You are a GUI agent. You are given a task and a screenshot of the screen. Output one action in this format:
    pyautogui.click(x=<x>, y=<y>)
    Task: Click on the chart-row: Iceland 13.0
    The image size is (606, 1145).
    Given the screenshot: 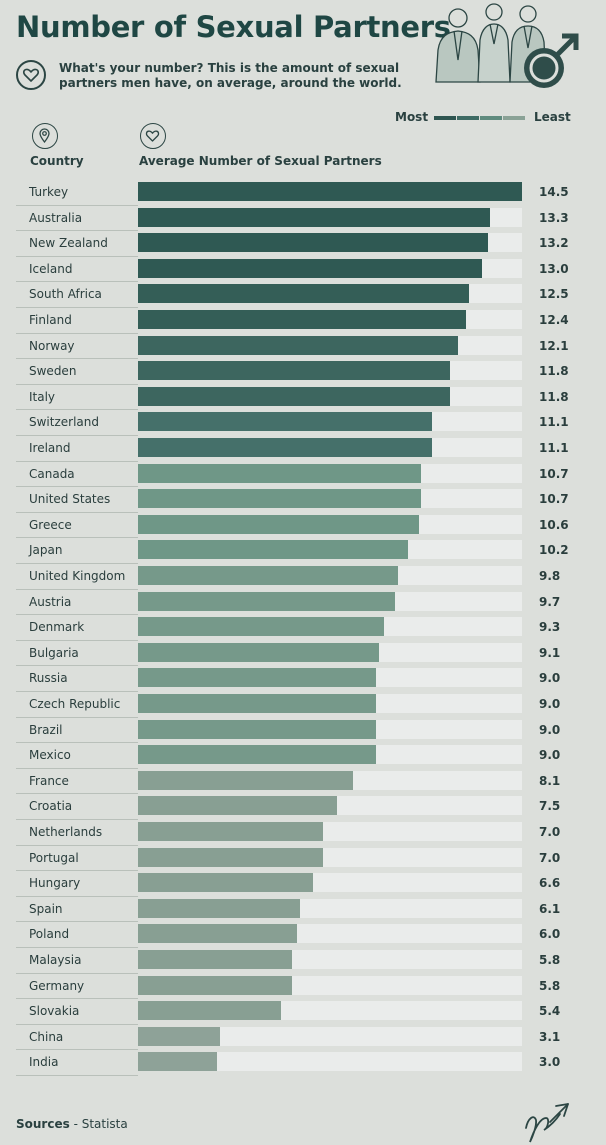 What is the action you would take?
    pyautogui.click(x=303, y=270)
    